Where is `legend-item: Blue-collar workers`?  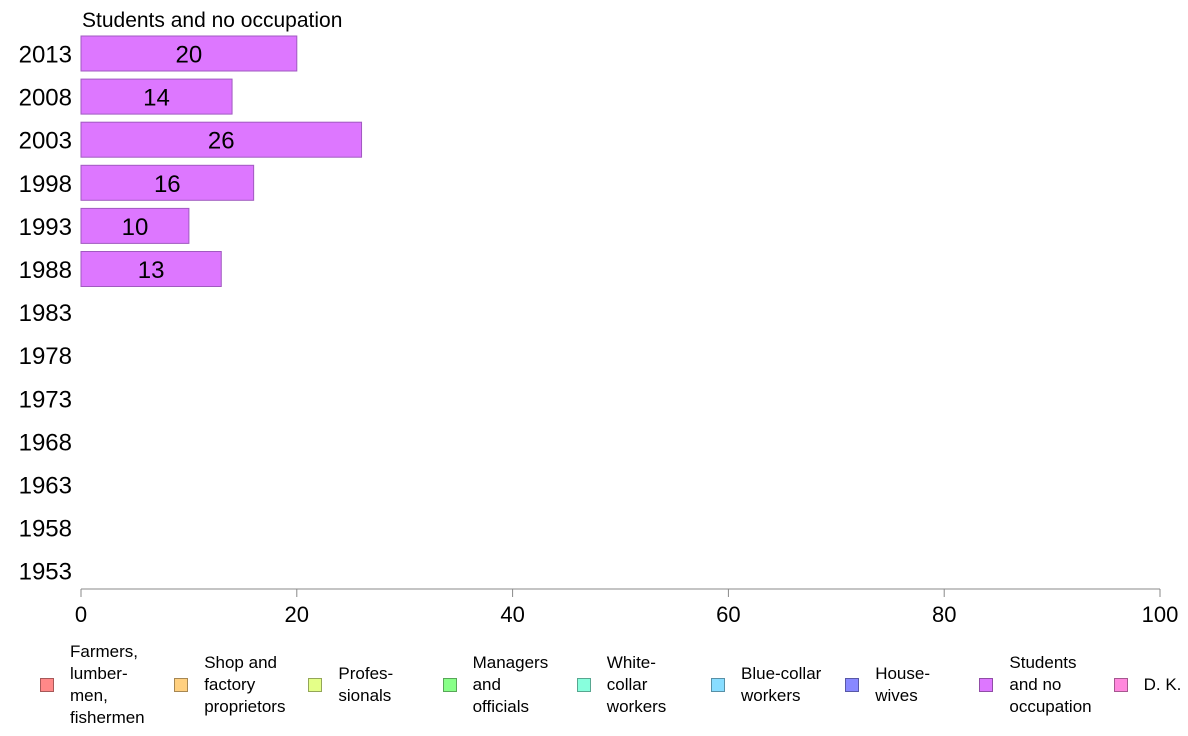
legend-item: Blue-collar workers is located at coordinates (766, 685).